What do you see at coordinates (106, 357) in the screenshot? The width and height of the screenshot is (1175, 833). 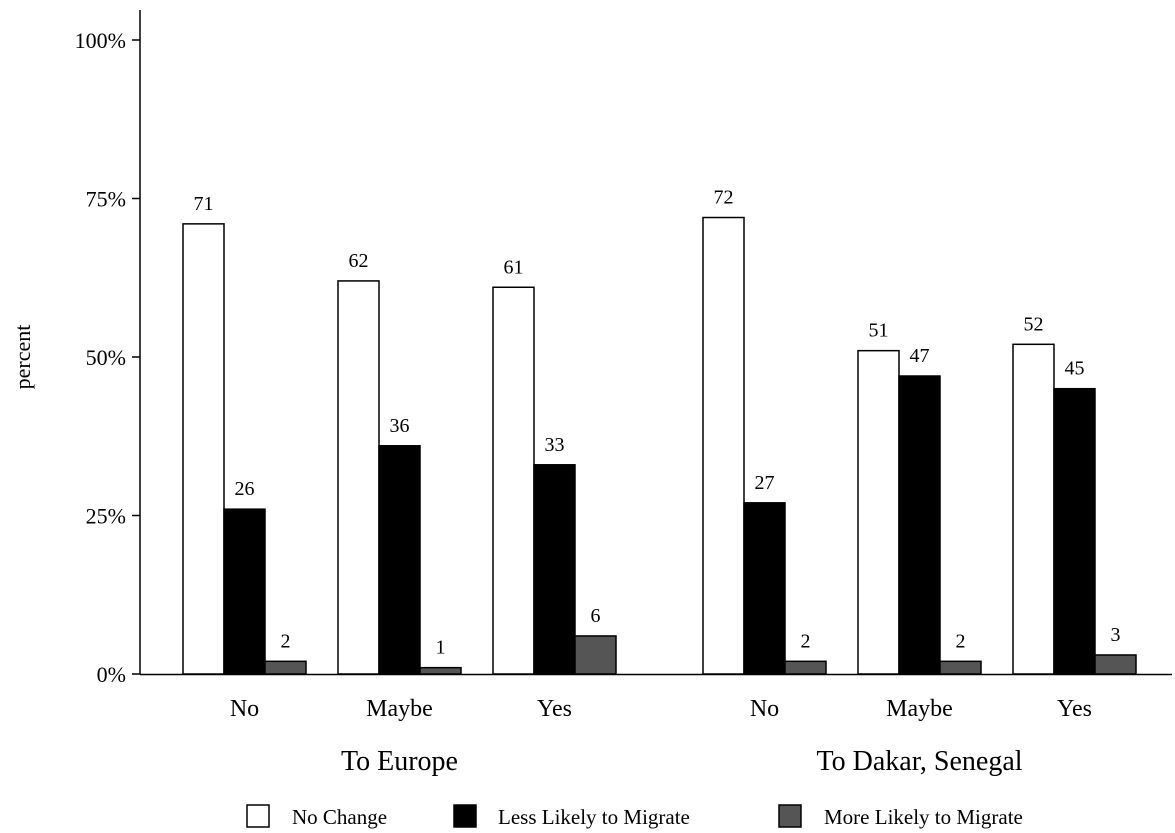 I see `y-tick-label: 50%` at bounding box center [106, 357].